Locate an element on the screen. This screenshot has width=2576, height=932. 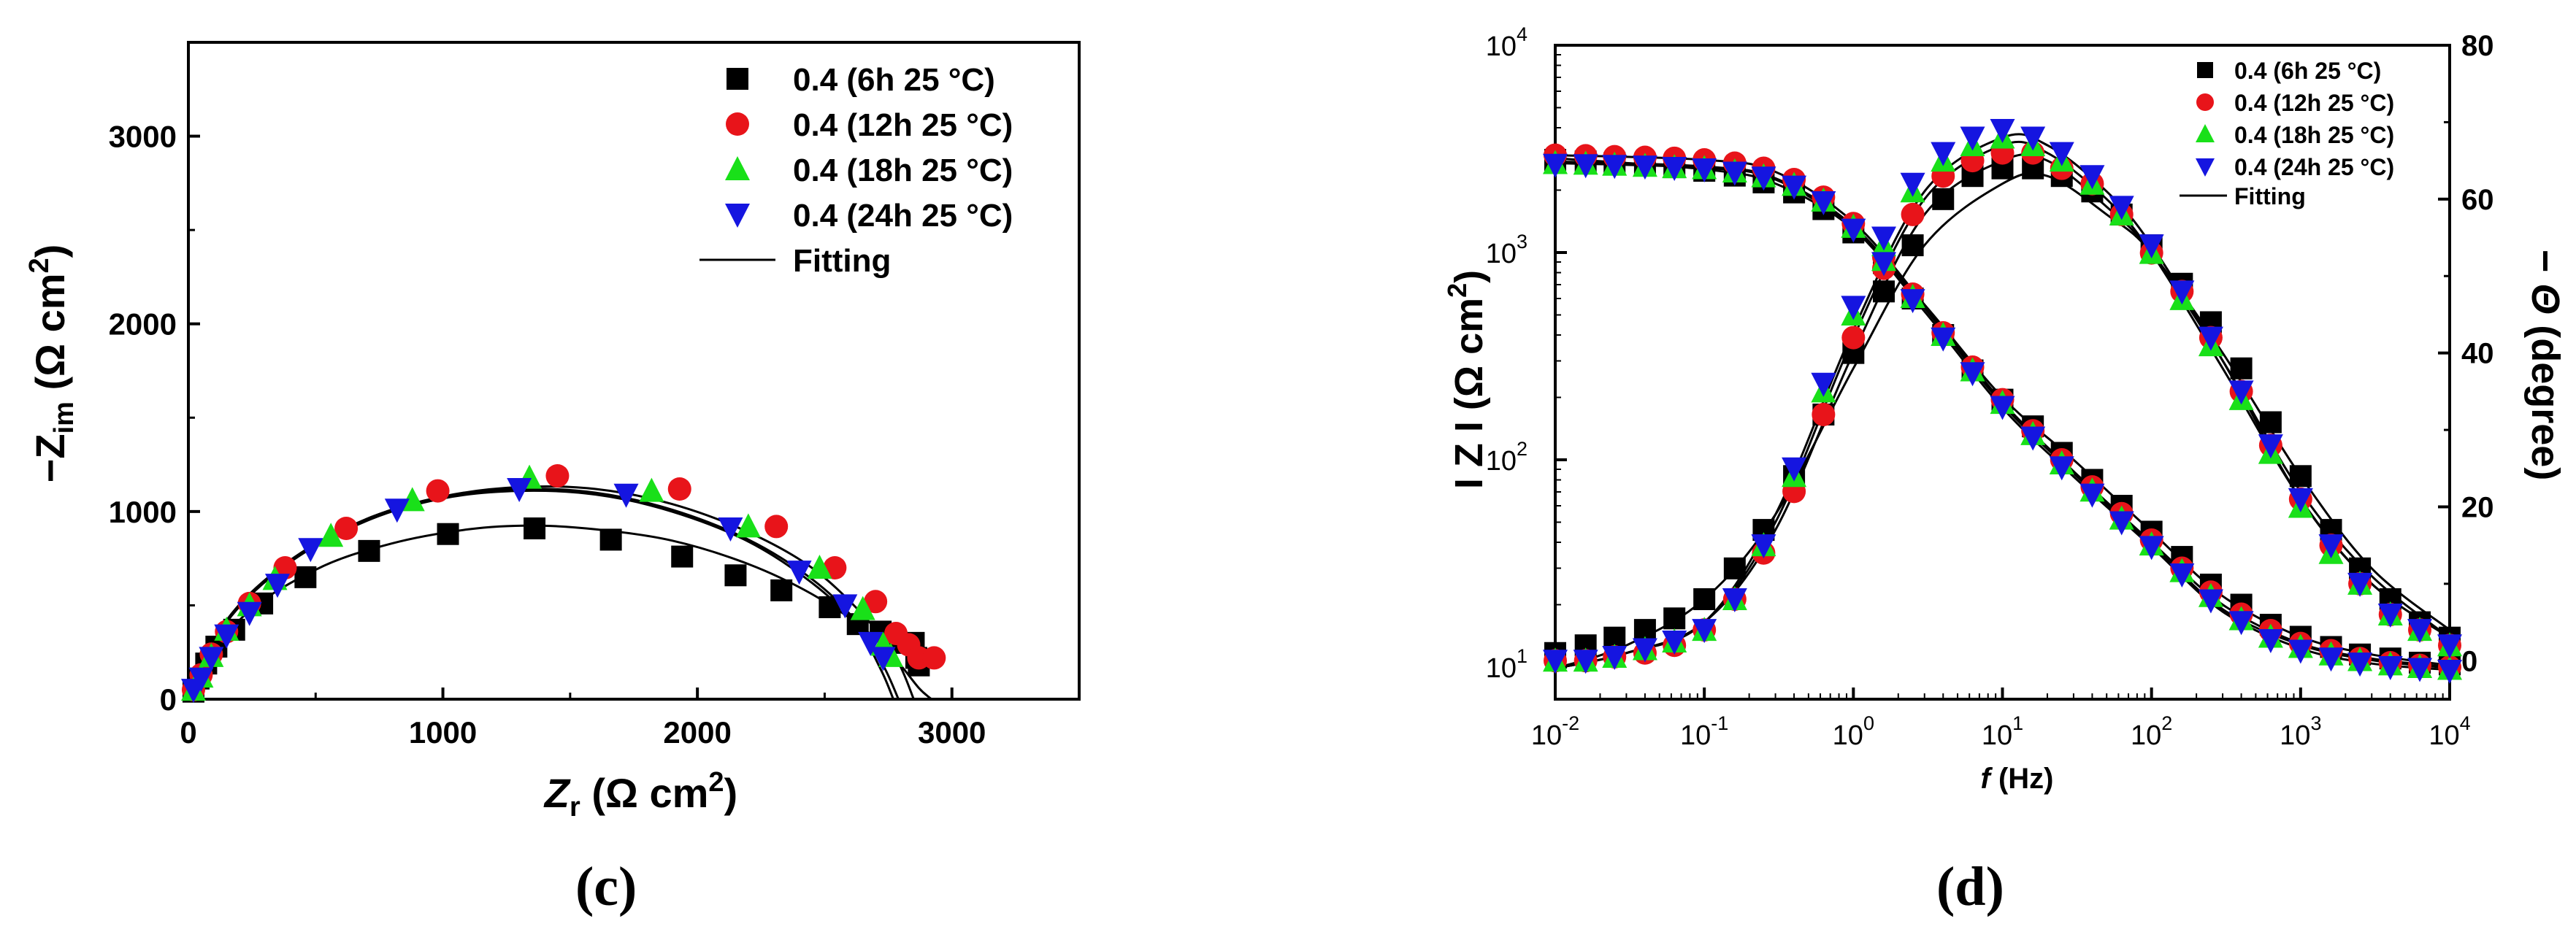
panel-label-c: (c) is located at coordinates (606, 886).